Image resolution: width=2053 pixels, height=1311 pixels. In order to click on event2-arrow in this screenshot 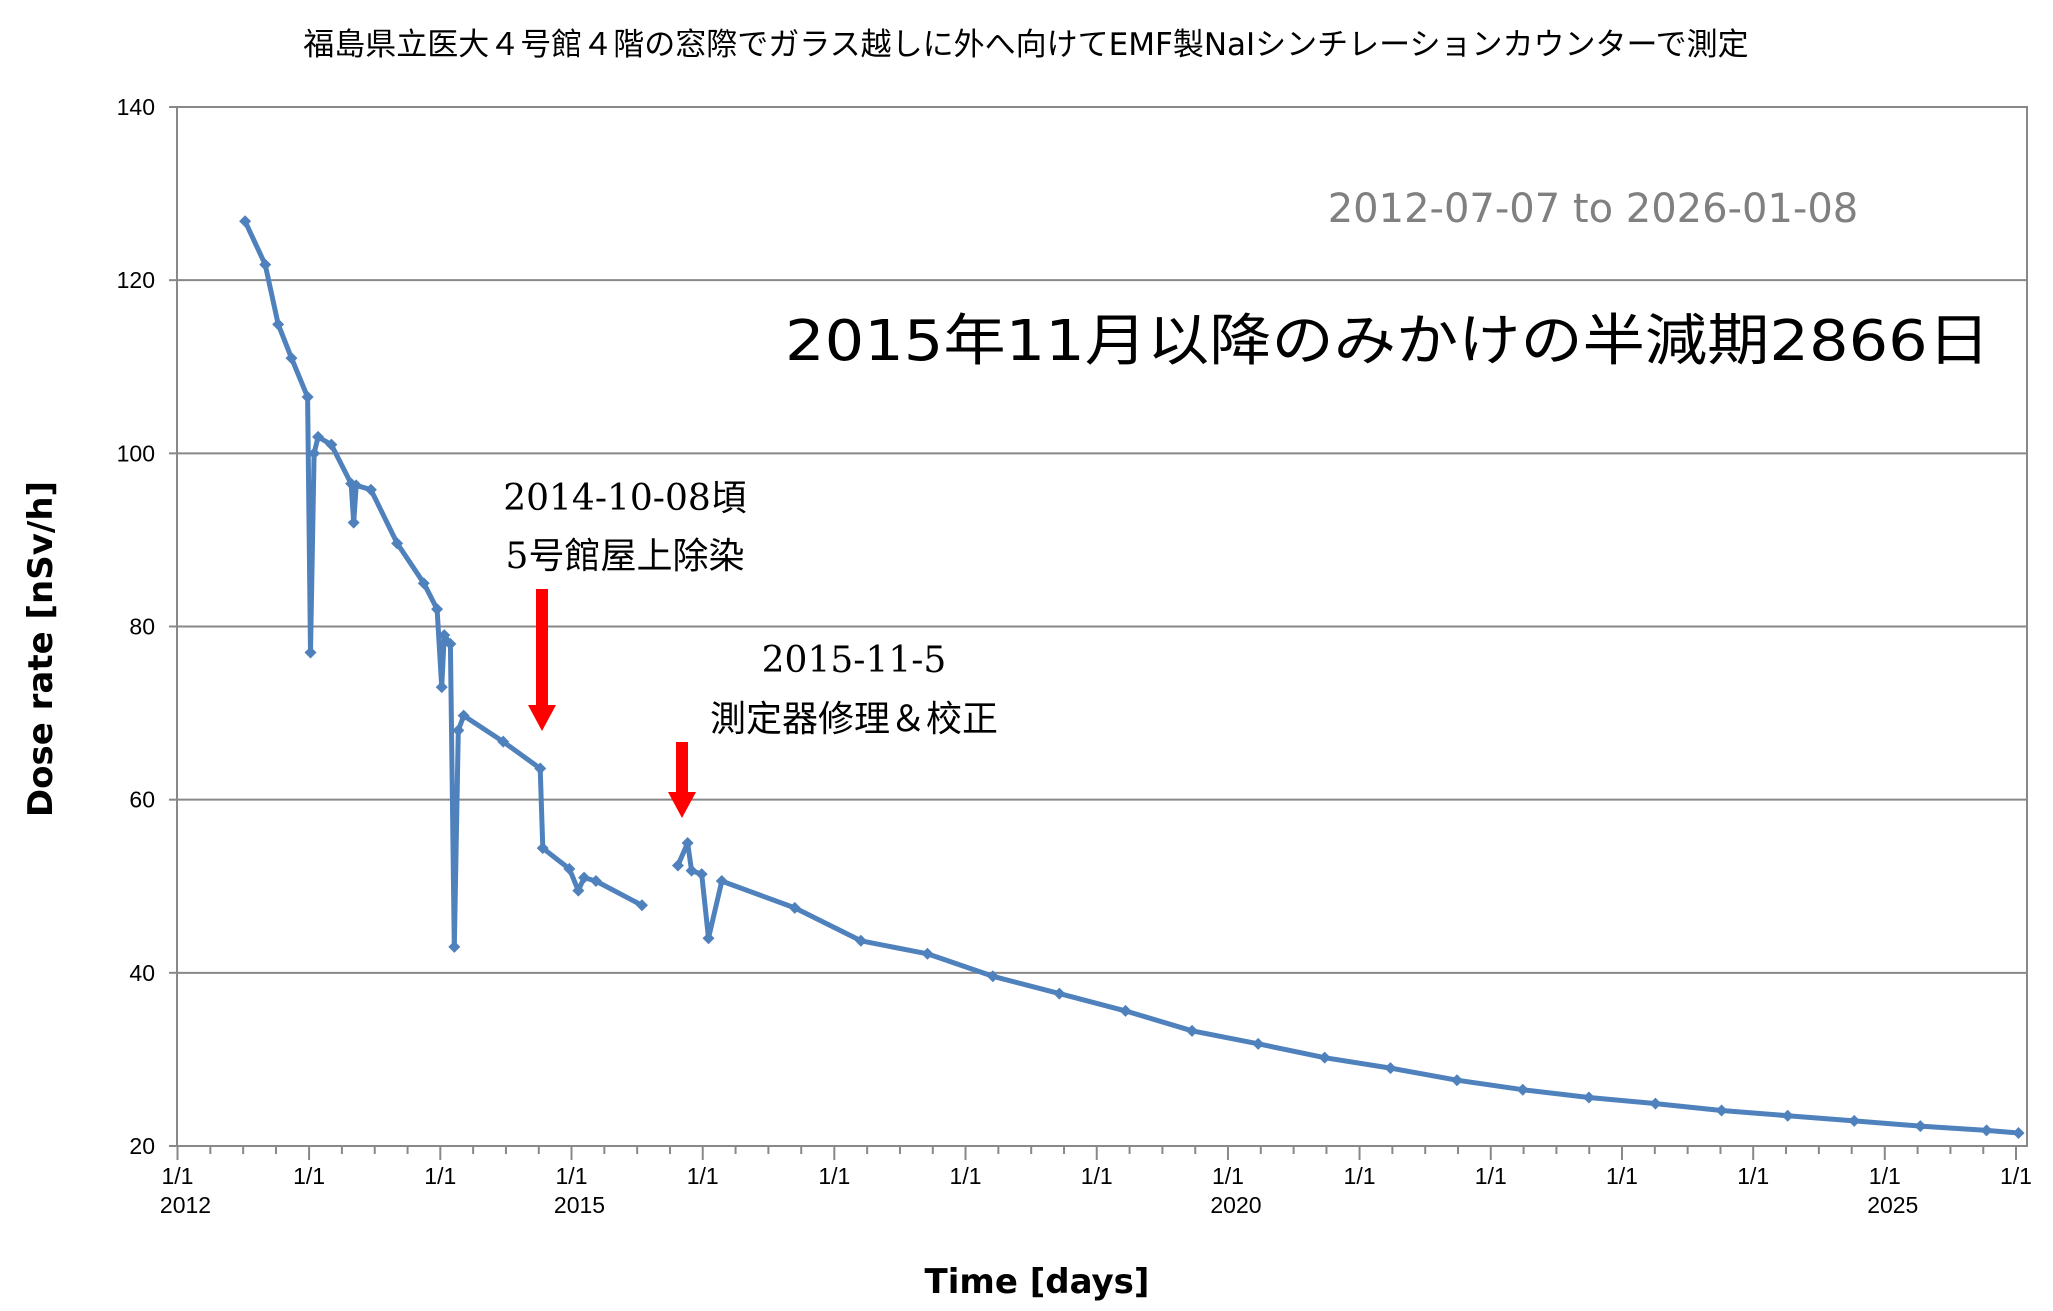, I will do `click(682, 780)`.